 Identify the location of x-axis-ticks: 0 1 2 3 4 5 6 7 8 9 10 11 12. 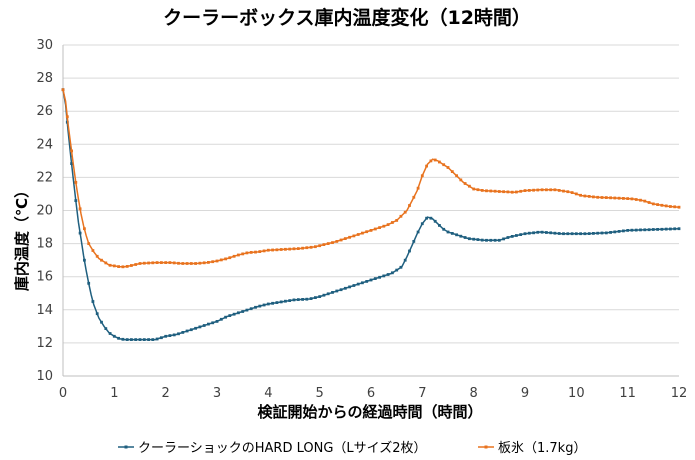
(373, 393).